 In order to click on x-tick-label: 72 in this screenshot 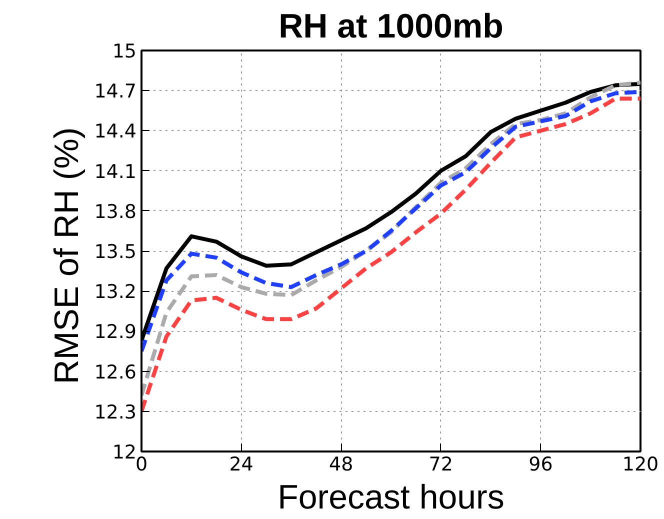, I will do `click(440, 465)`.